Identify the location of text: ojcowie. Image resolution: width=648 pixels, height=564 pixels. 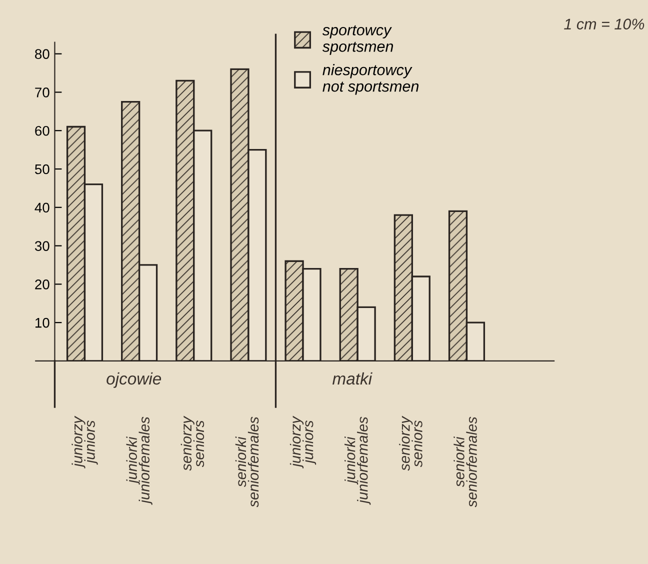
(134, 380).